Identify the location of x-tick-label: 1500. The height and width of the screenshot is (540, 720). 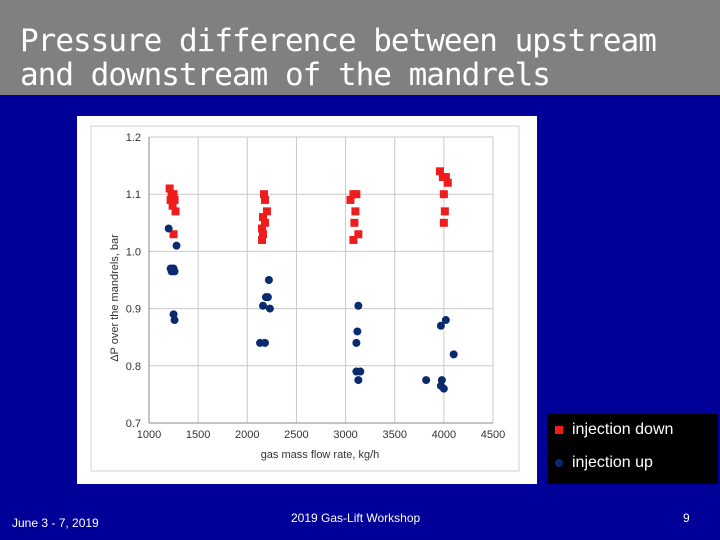
(198, 435).